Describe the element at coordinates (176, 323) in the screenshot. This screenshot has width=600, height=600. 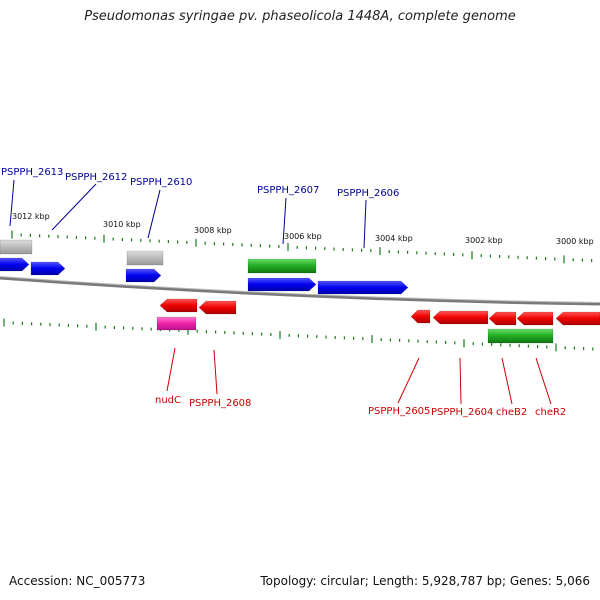
I see `special-feature` at that location.